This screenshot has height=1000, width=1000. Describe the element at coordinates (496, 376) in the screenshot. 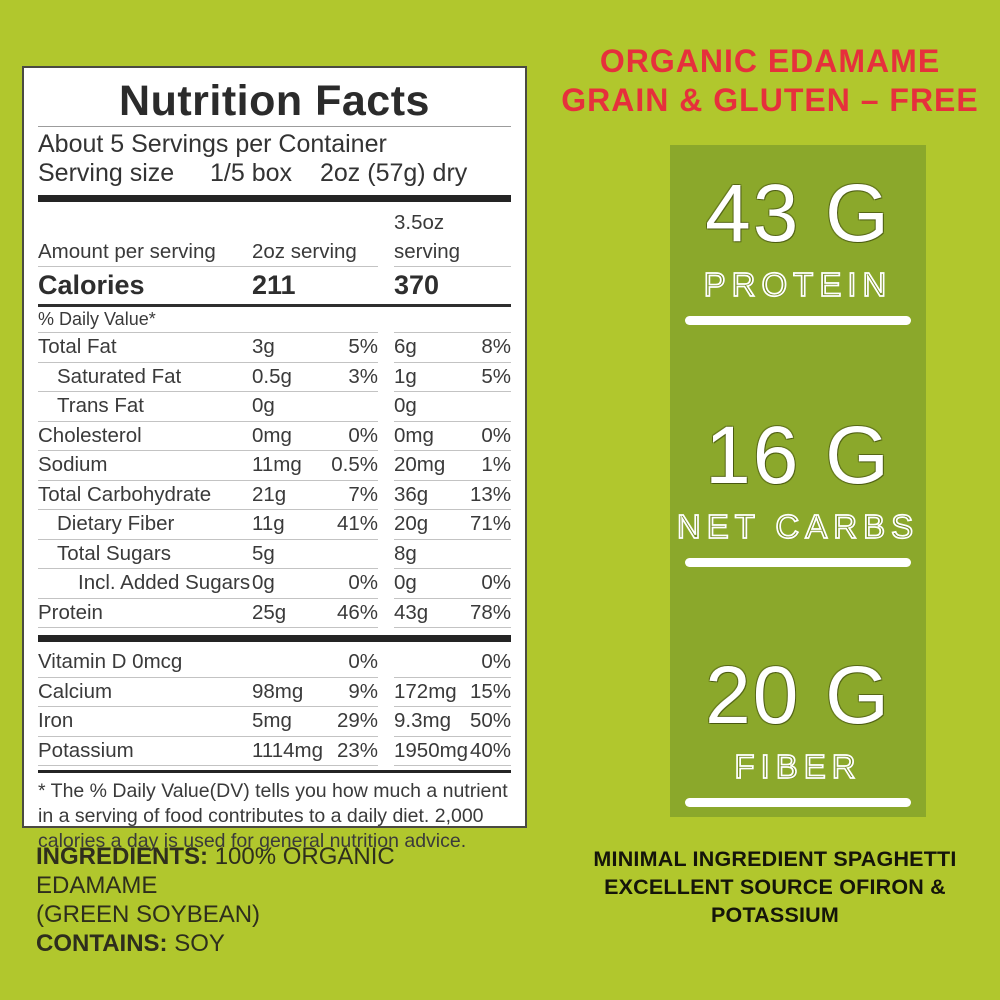

I see `nutrient-row-35oz-dv-percent: 5%` at that location.